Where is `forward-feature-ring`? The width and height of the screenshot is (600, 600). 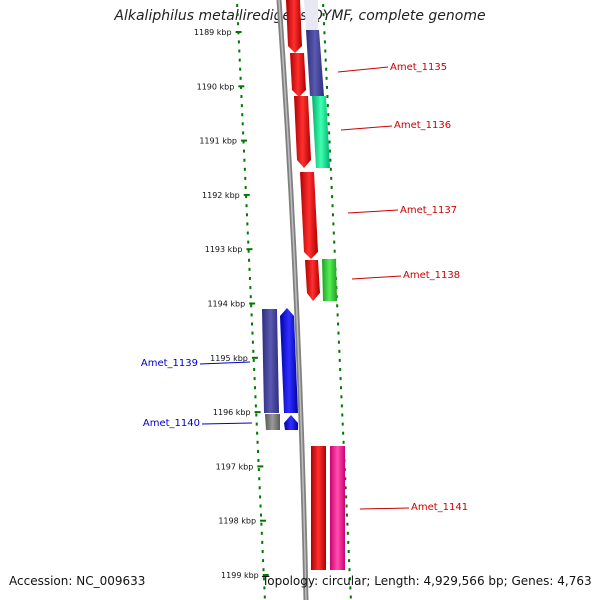
forward-feature-ring is located at coordinates (315, 285).